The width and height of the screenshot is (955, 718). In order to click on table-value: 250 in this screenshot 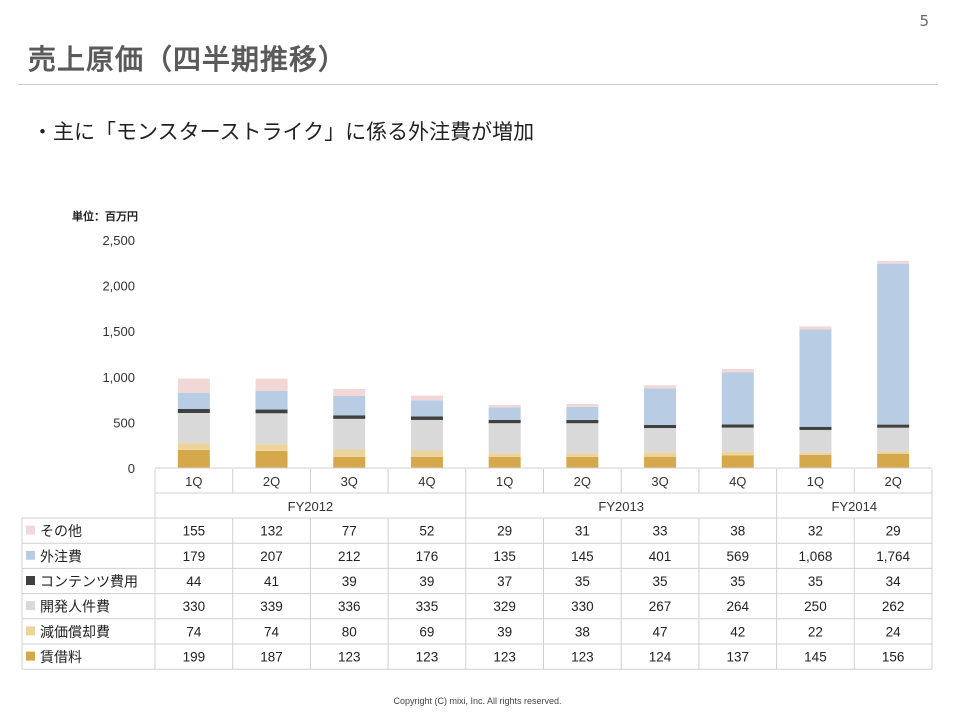, I will do `click(815, 606)`.